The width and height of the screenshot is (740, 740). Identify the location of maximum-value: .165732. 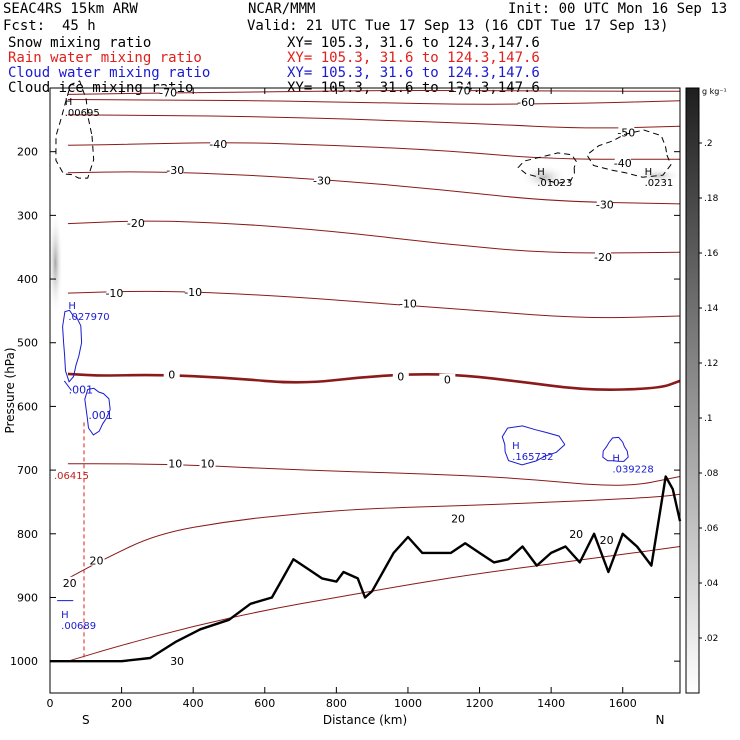
(532, 457).